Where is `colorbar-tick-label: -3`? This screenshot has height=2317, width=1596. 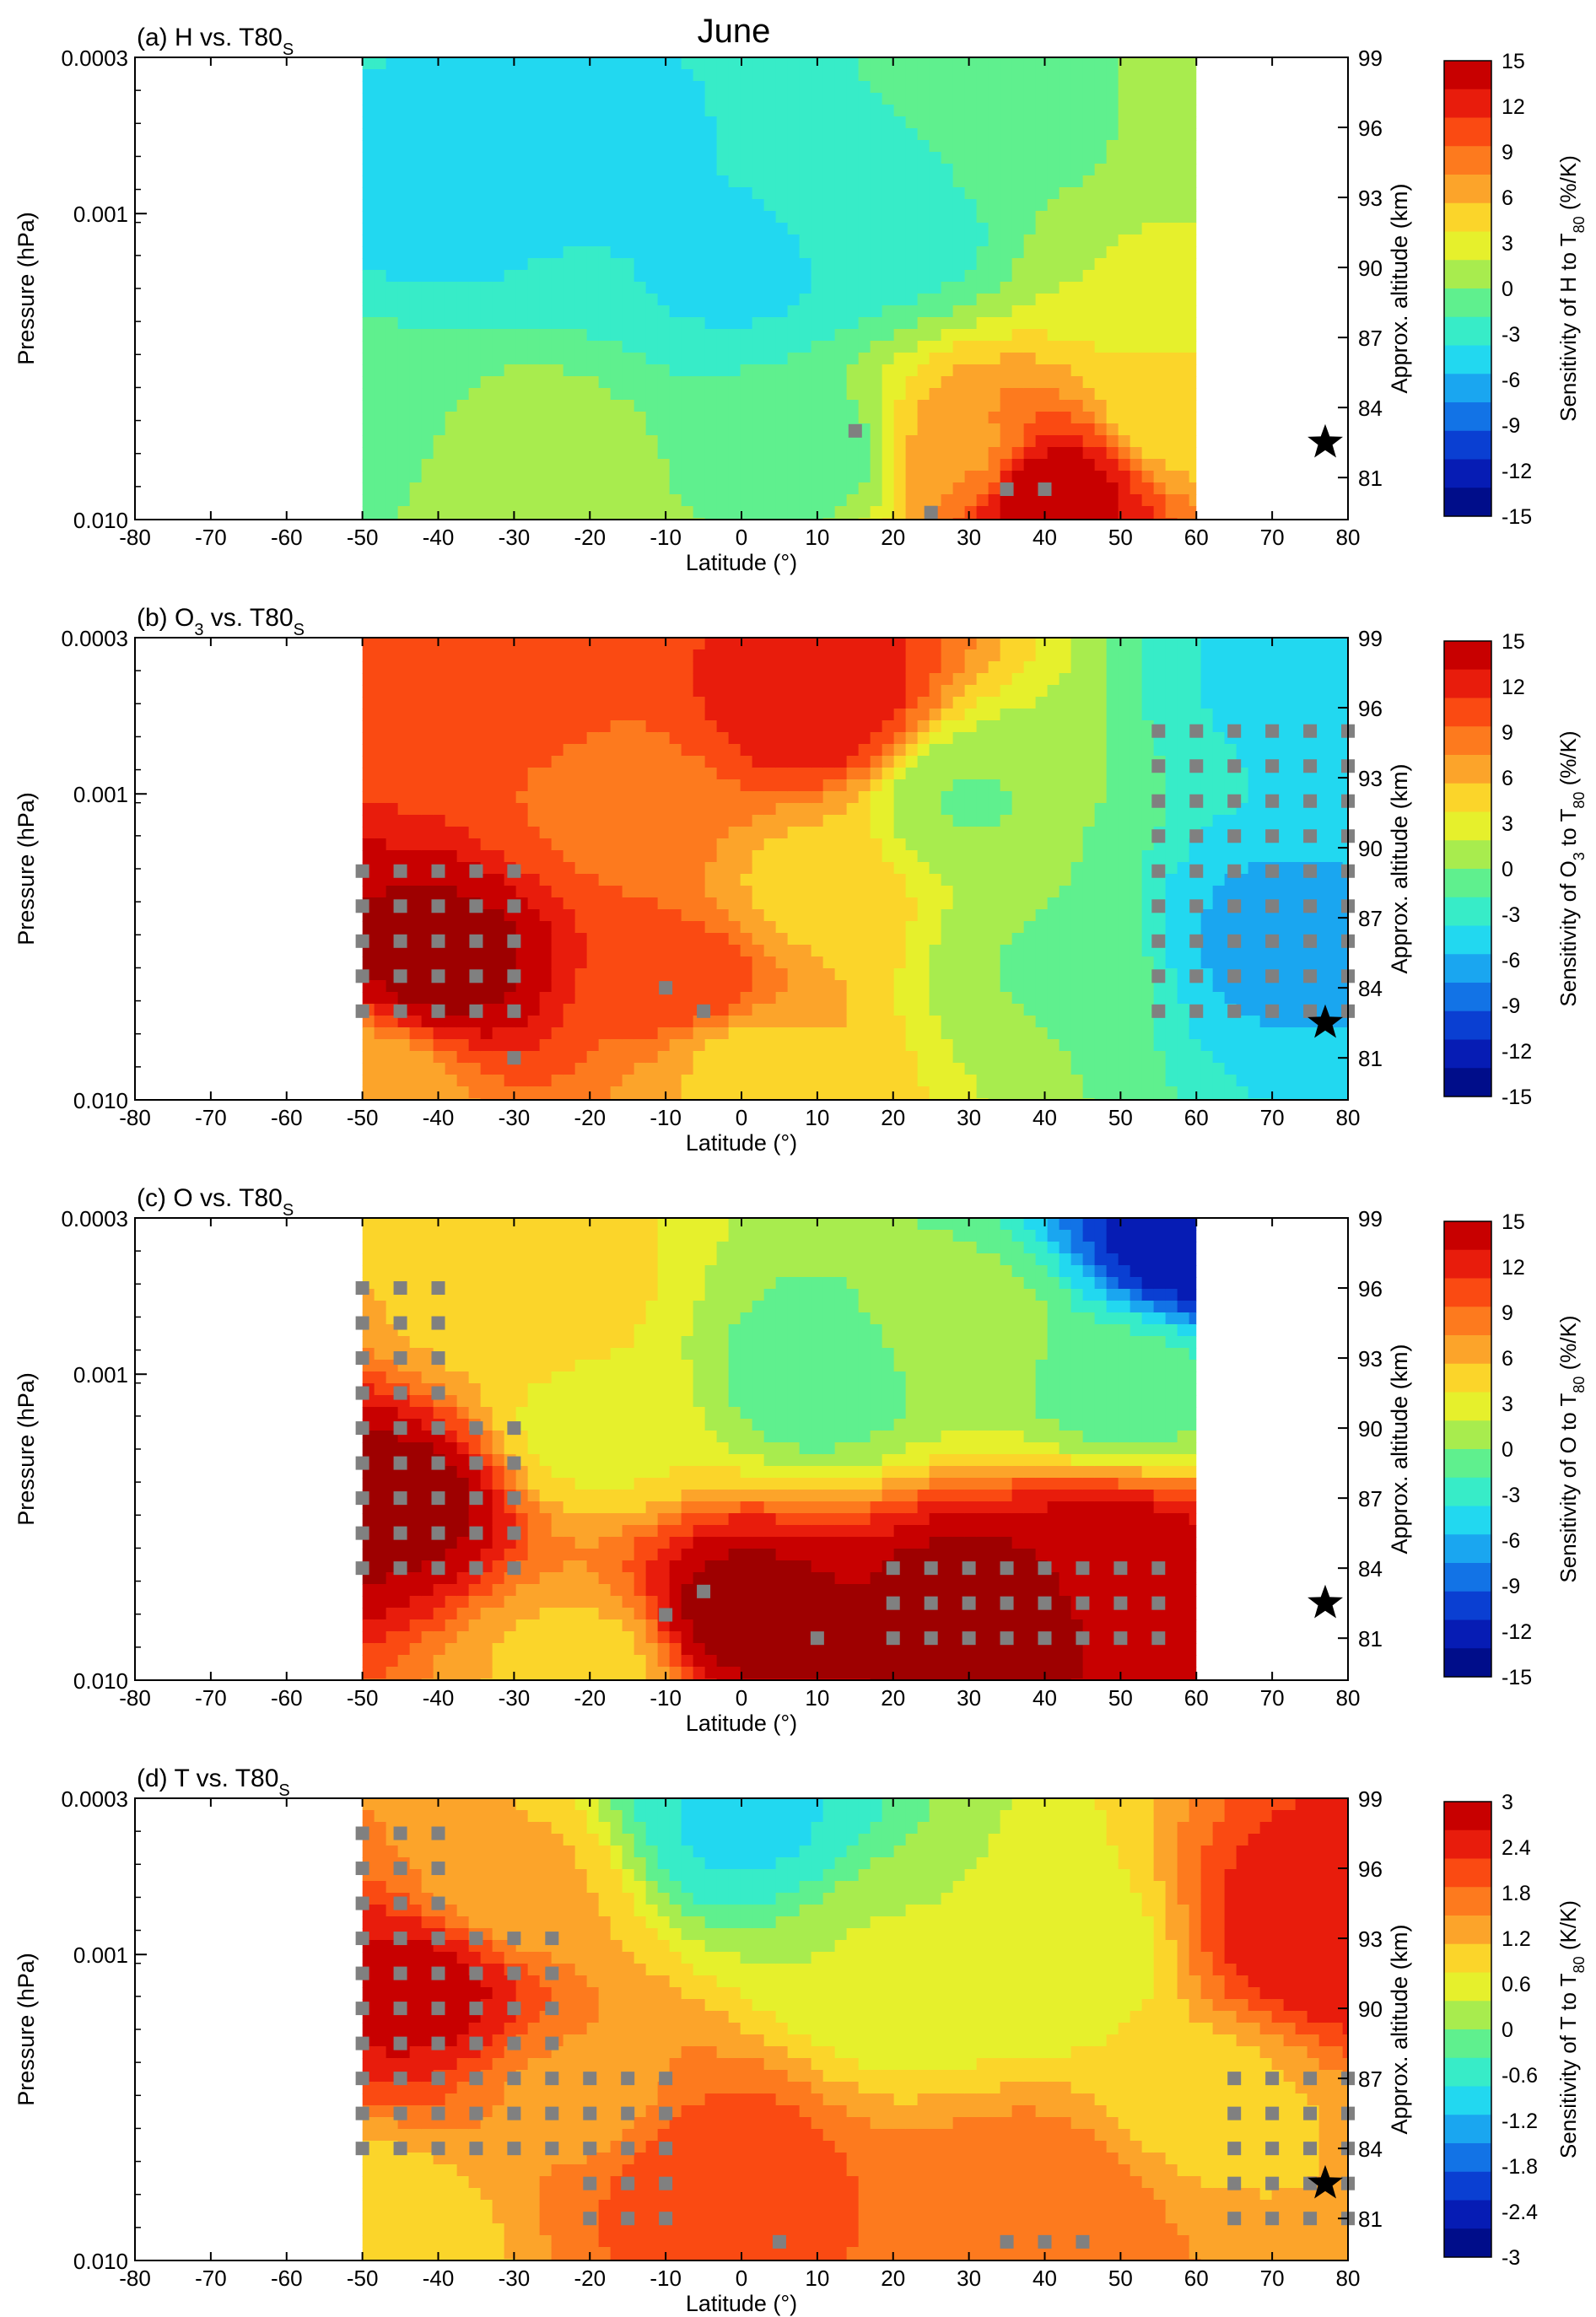 colorbar-tick-label: -3 is located at coordinates (1511, 335).